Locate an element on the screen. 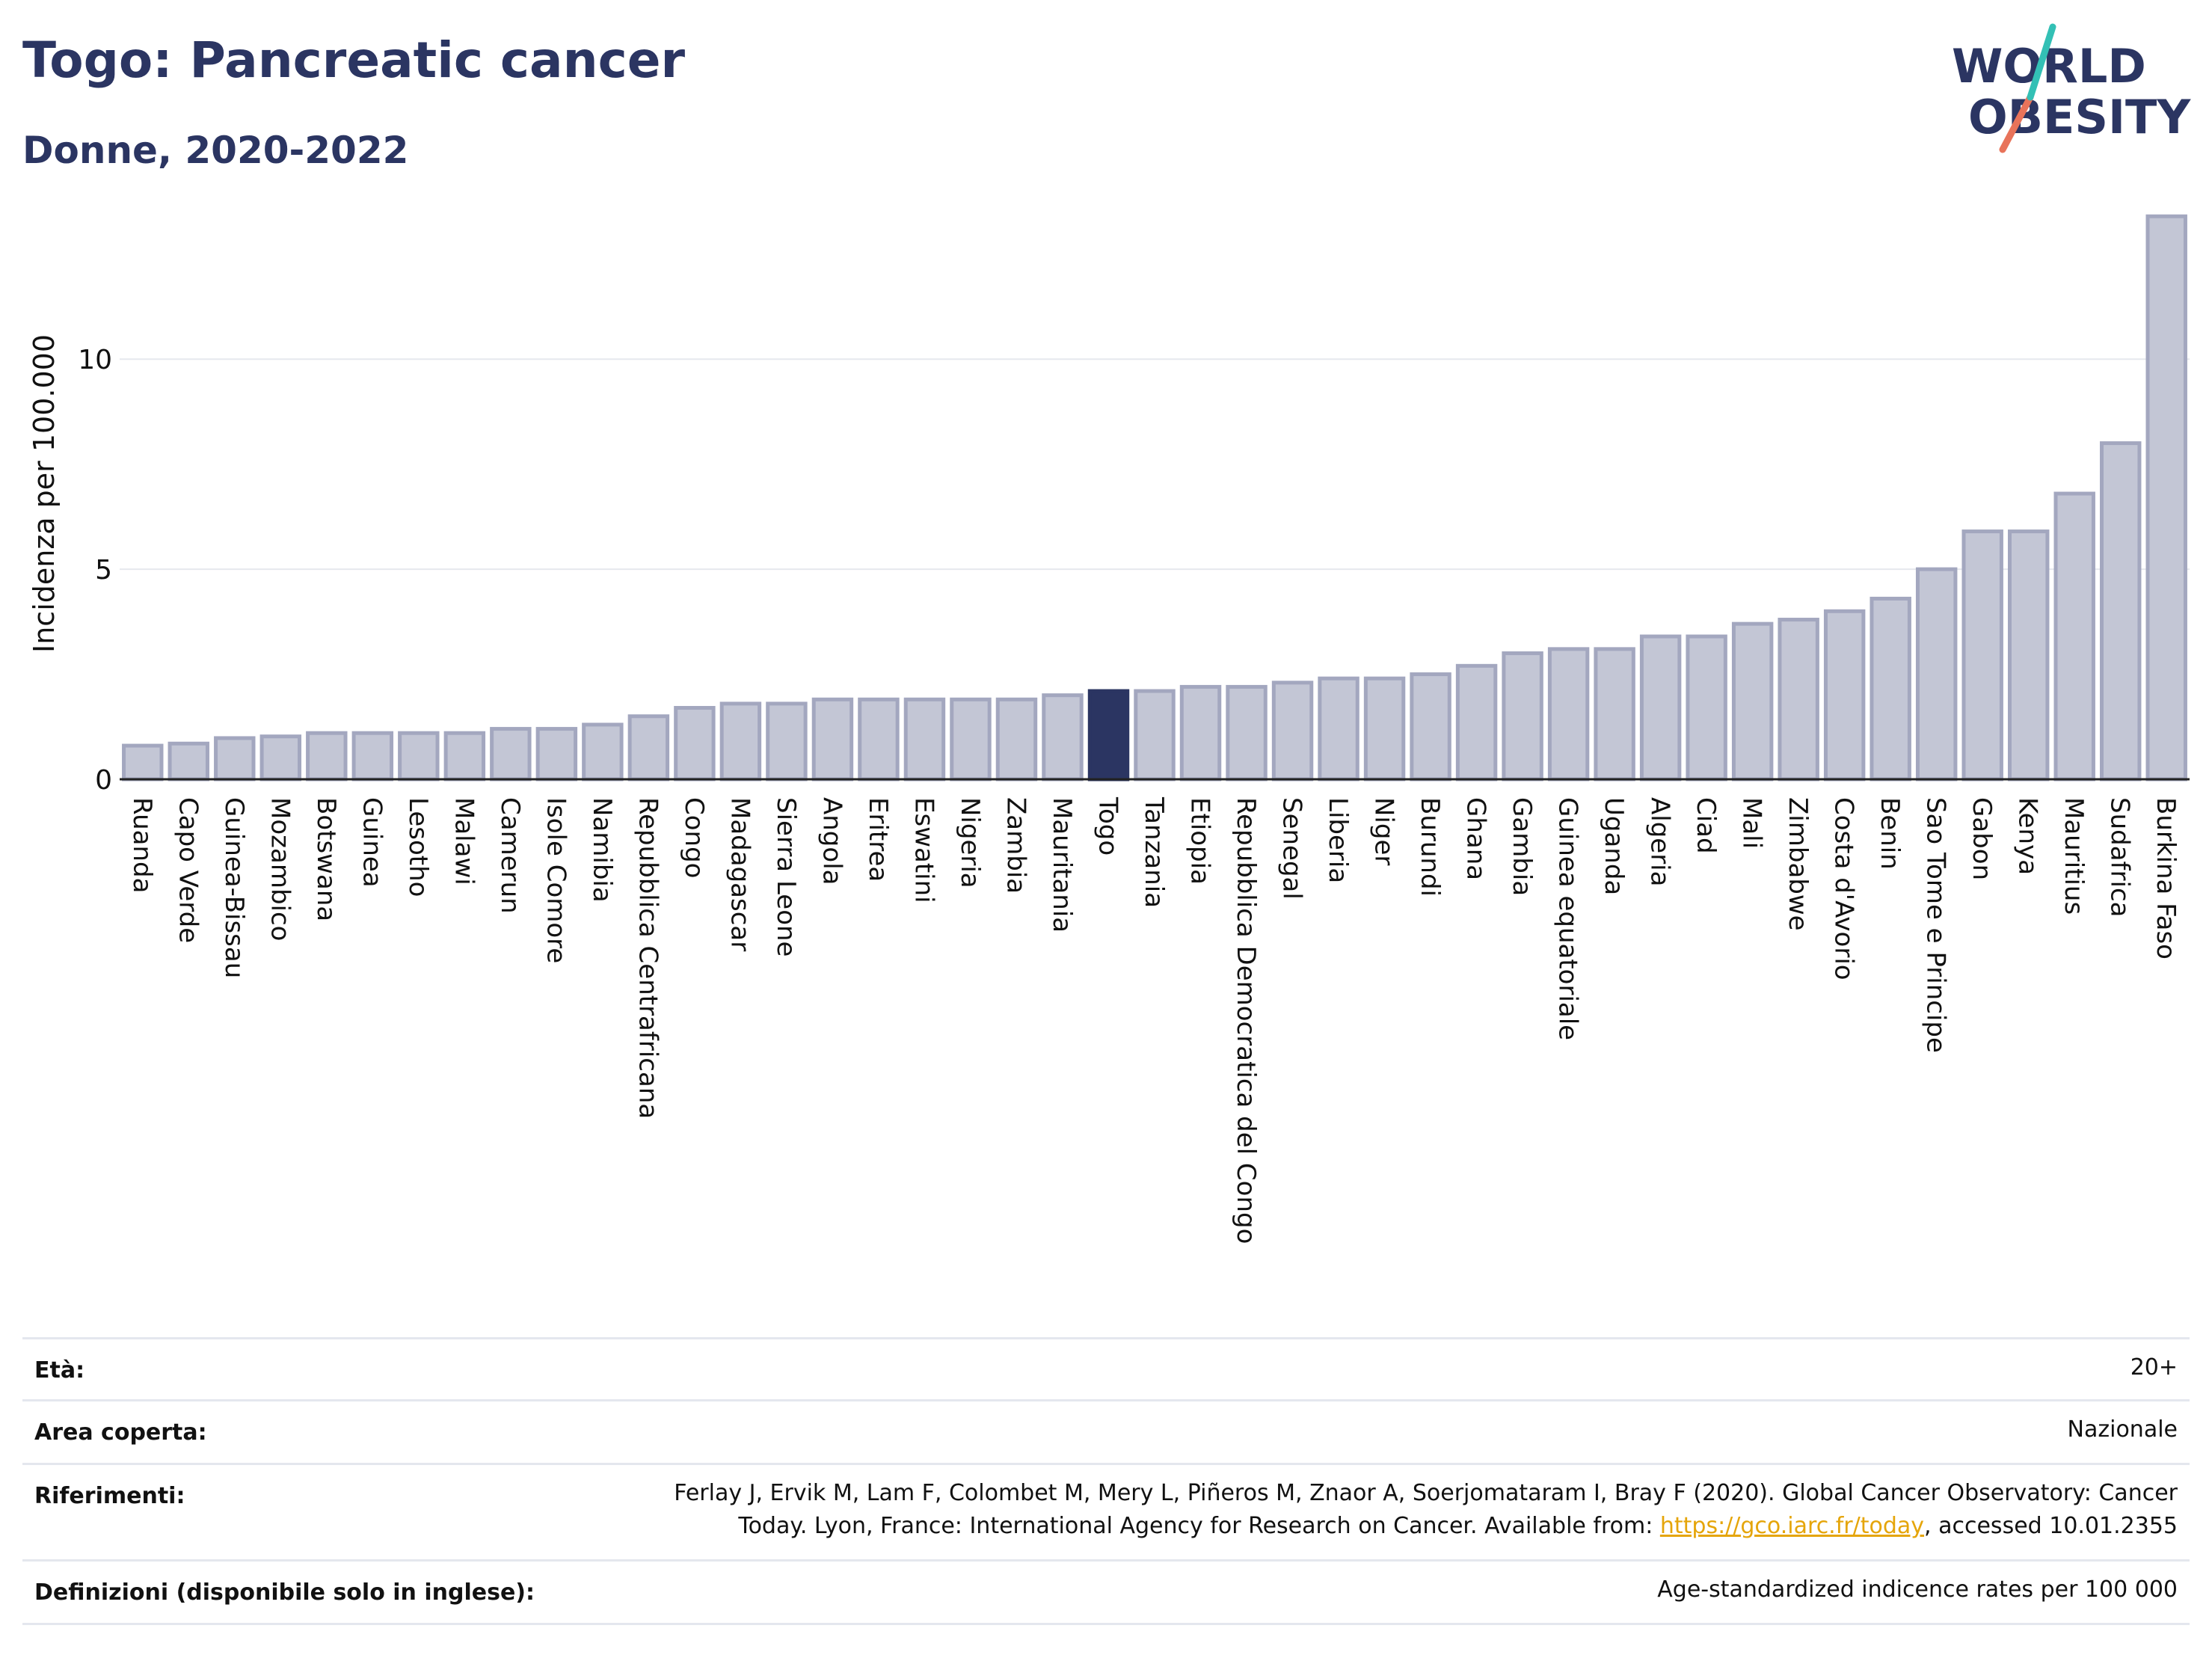 This screenshot has width=2212, height=1655. x-tick-label: Eswatini is located at coordinates (923, 850).